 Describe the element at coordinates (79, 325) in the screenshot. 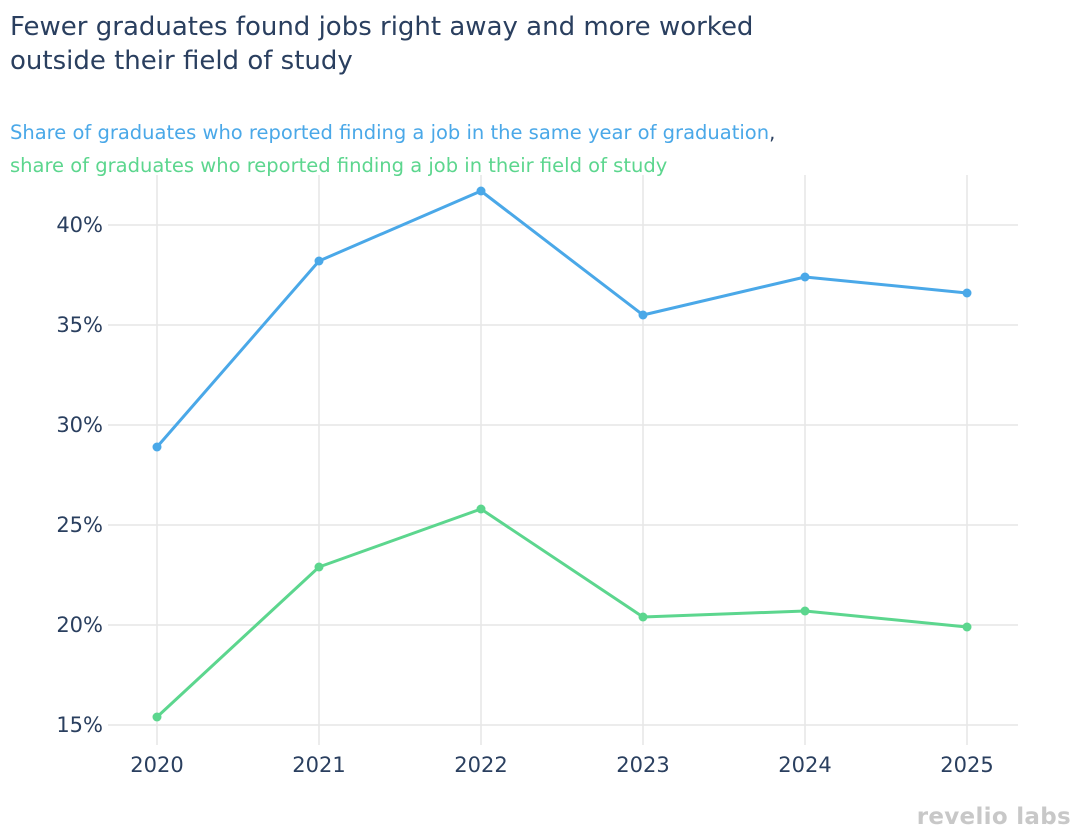

I see `y-tick-label: 35%` at that location.